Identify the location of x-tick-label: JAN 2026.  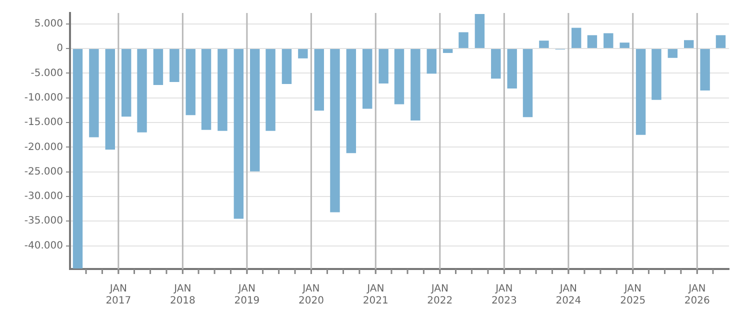
(697, 295).